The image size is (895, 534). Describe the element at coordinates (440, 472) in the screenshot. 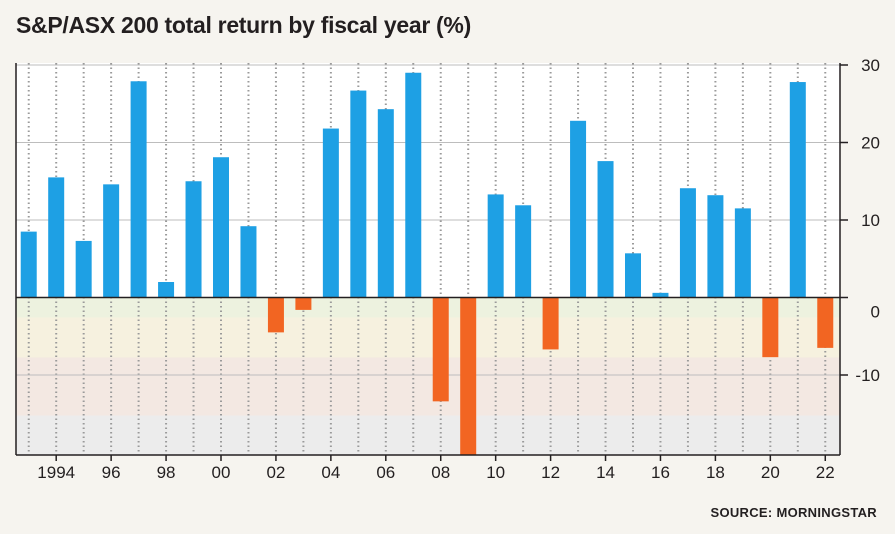

I see `x-tick-label: 08` at that location.